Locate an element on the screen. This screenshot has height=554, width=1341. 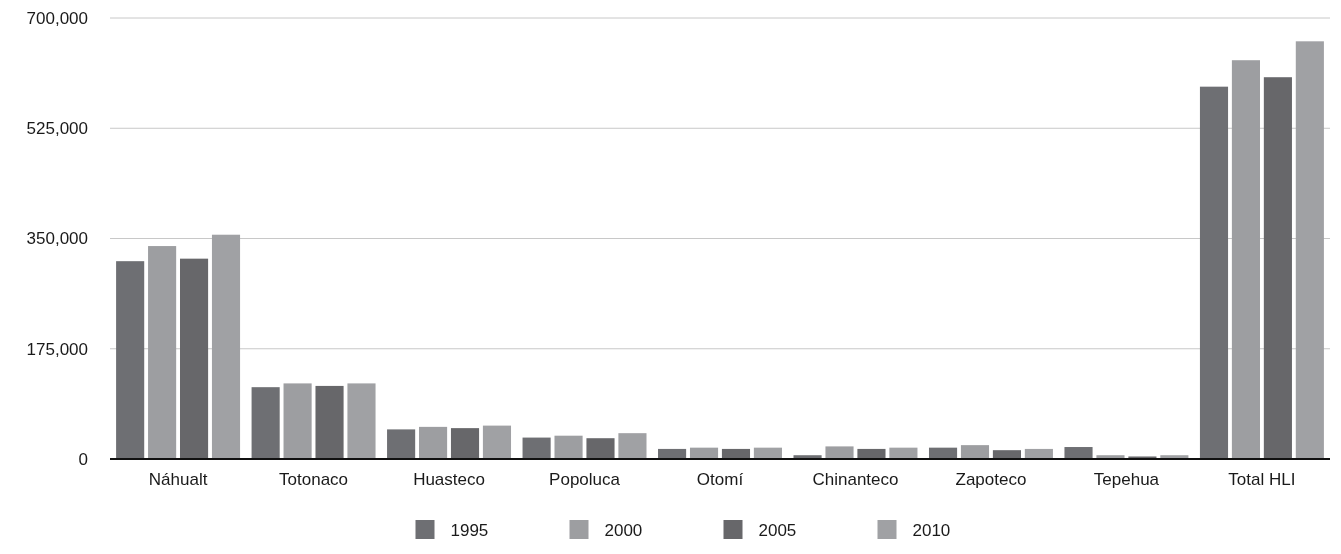
y-tick-label: 0 is located at coordinates (83, 459).